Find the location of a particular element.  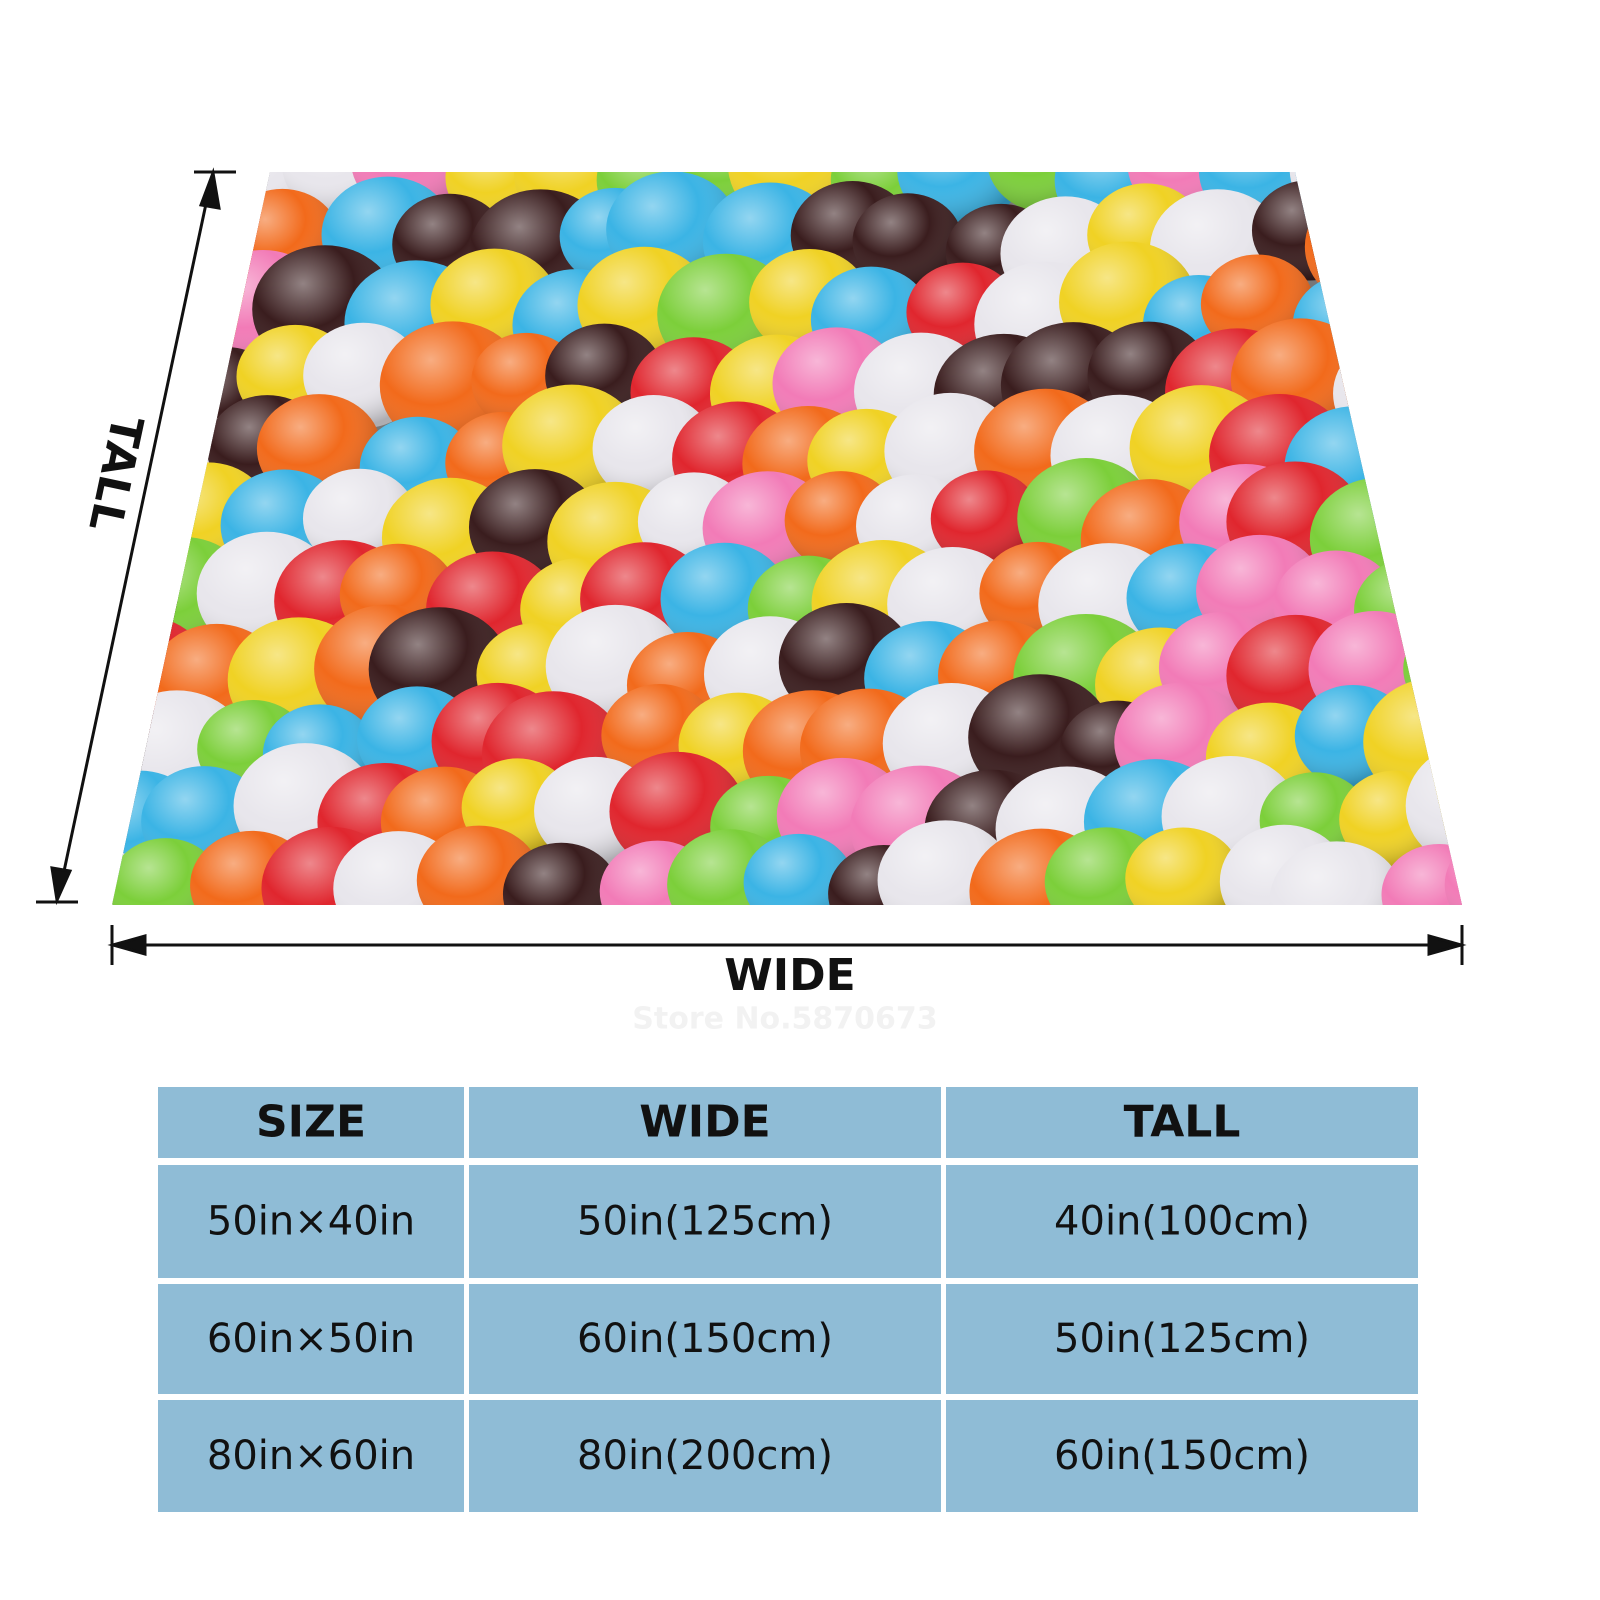

tall-label: TALL is located at coordinates (115, 473).